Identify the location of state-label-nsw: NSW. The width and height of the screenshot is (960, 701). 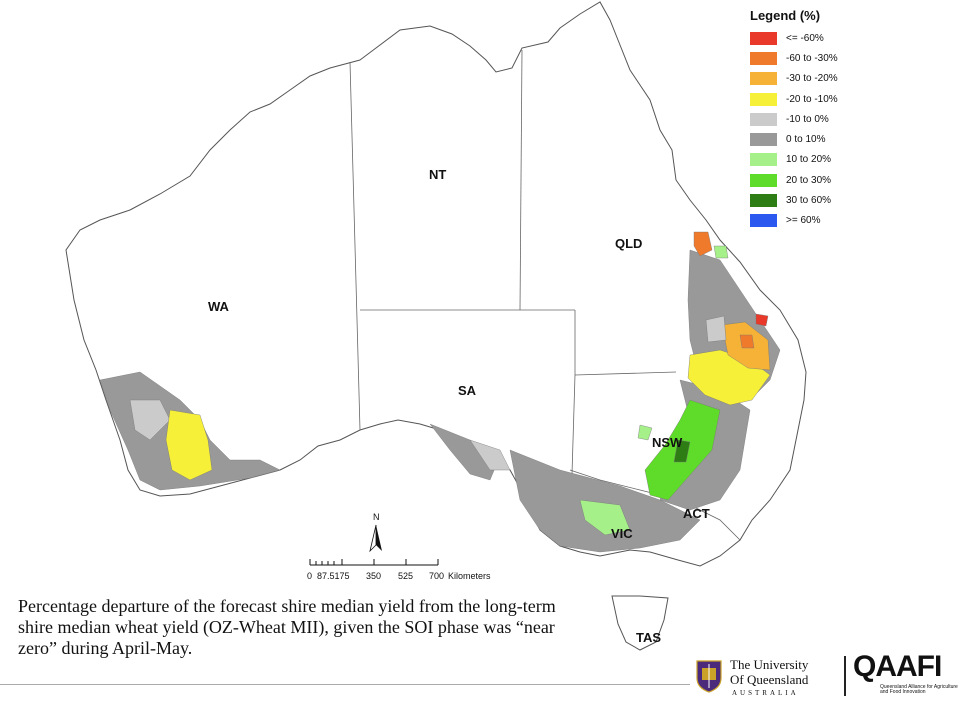
(667, 442).